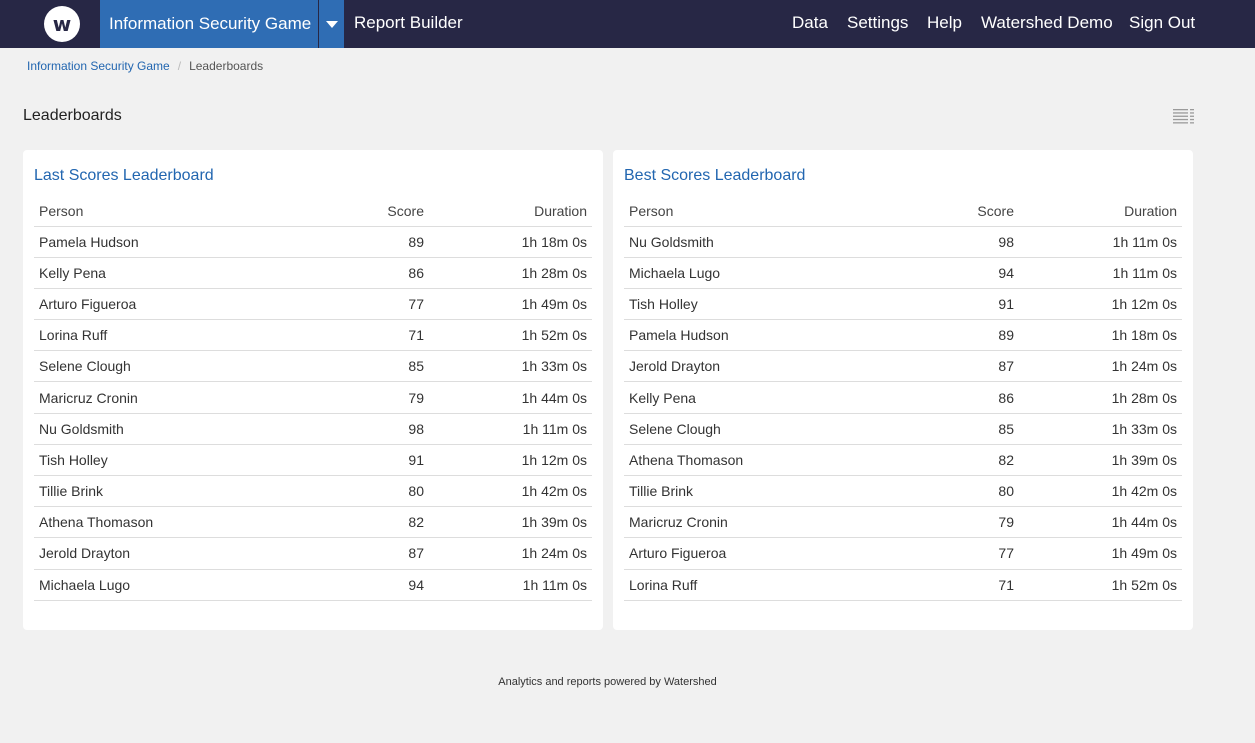  I want to click on caret-down-icon, so click(331, 24).